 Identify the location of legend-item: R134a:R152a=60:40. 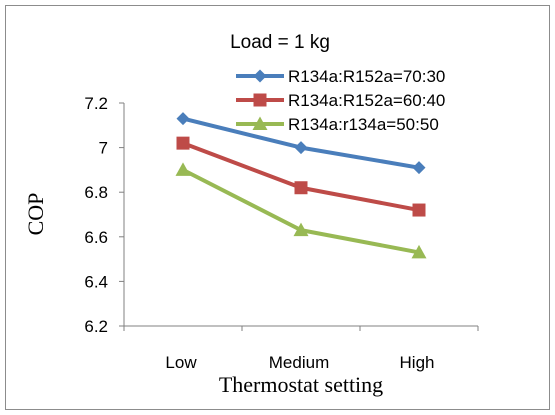
(340, 100).